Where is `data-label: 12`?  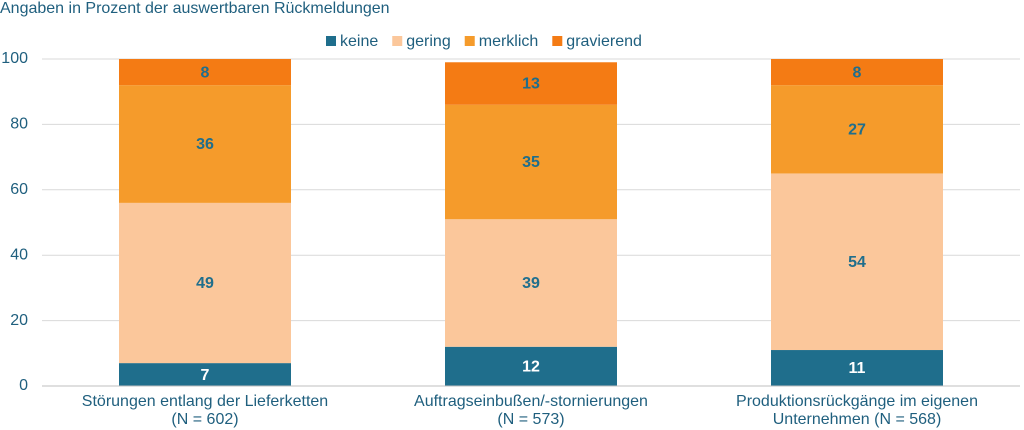
data-label: 12 is located at coordinates (531, 367).